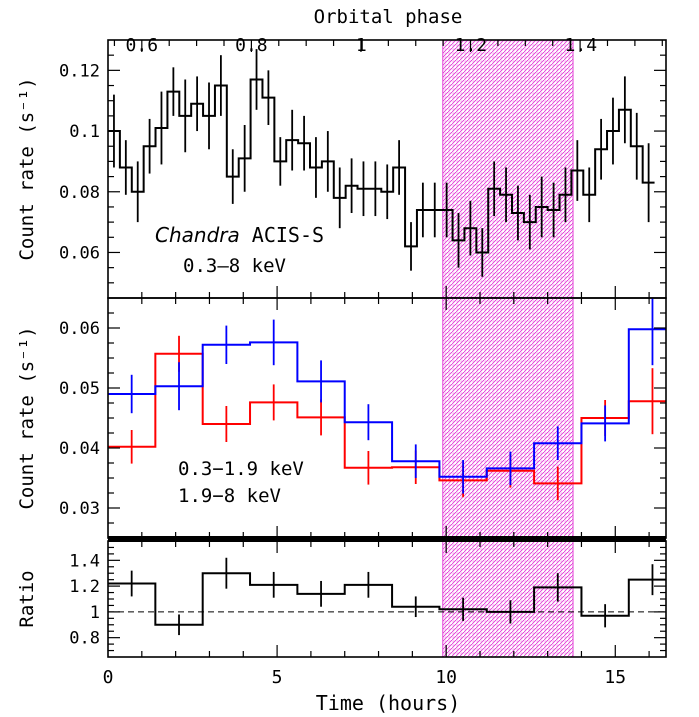 Image resolution: width=699 pixels, height=717 pixels. What do you see at coordinates (388, 703) in the screenshot?
I see `x-axis-label: Time (hours)` at bounding box center [388, 703].